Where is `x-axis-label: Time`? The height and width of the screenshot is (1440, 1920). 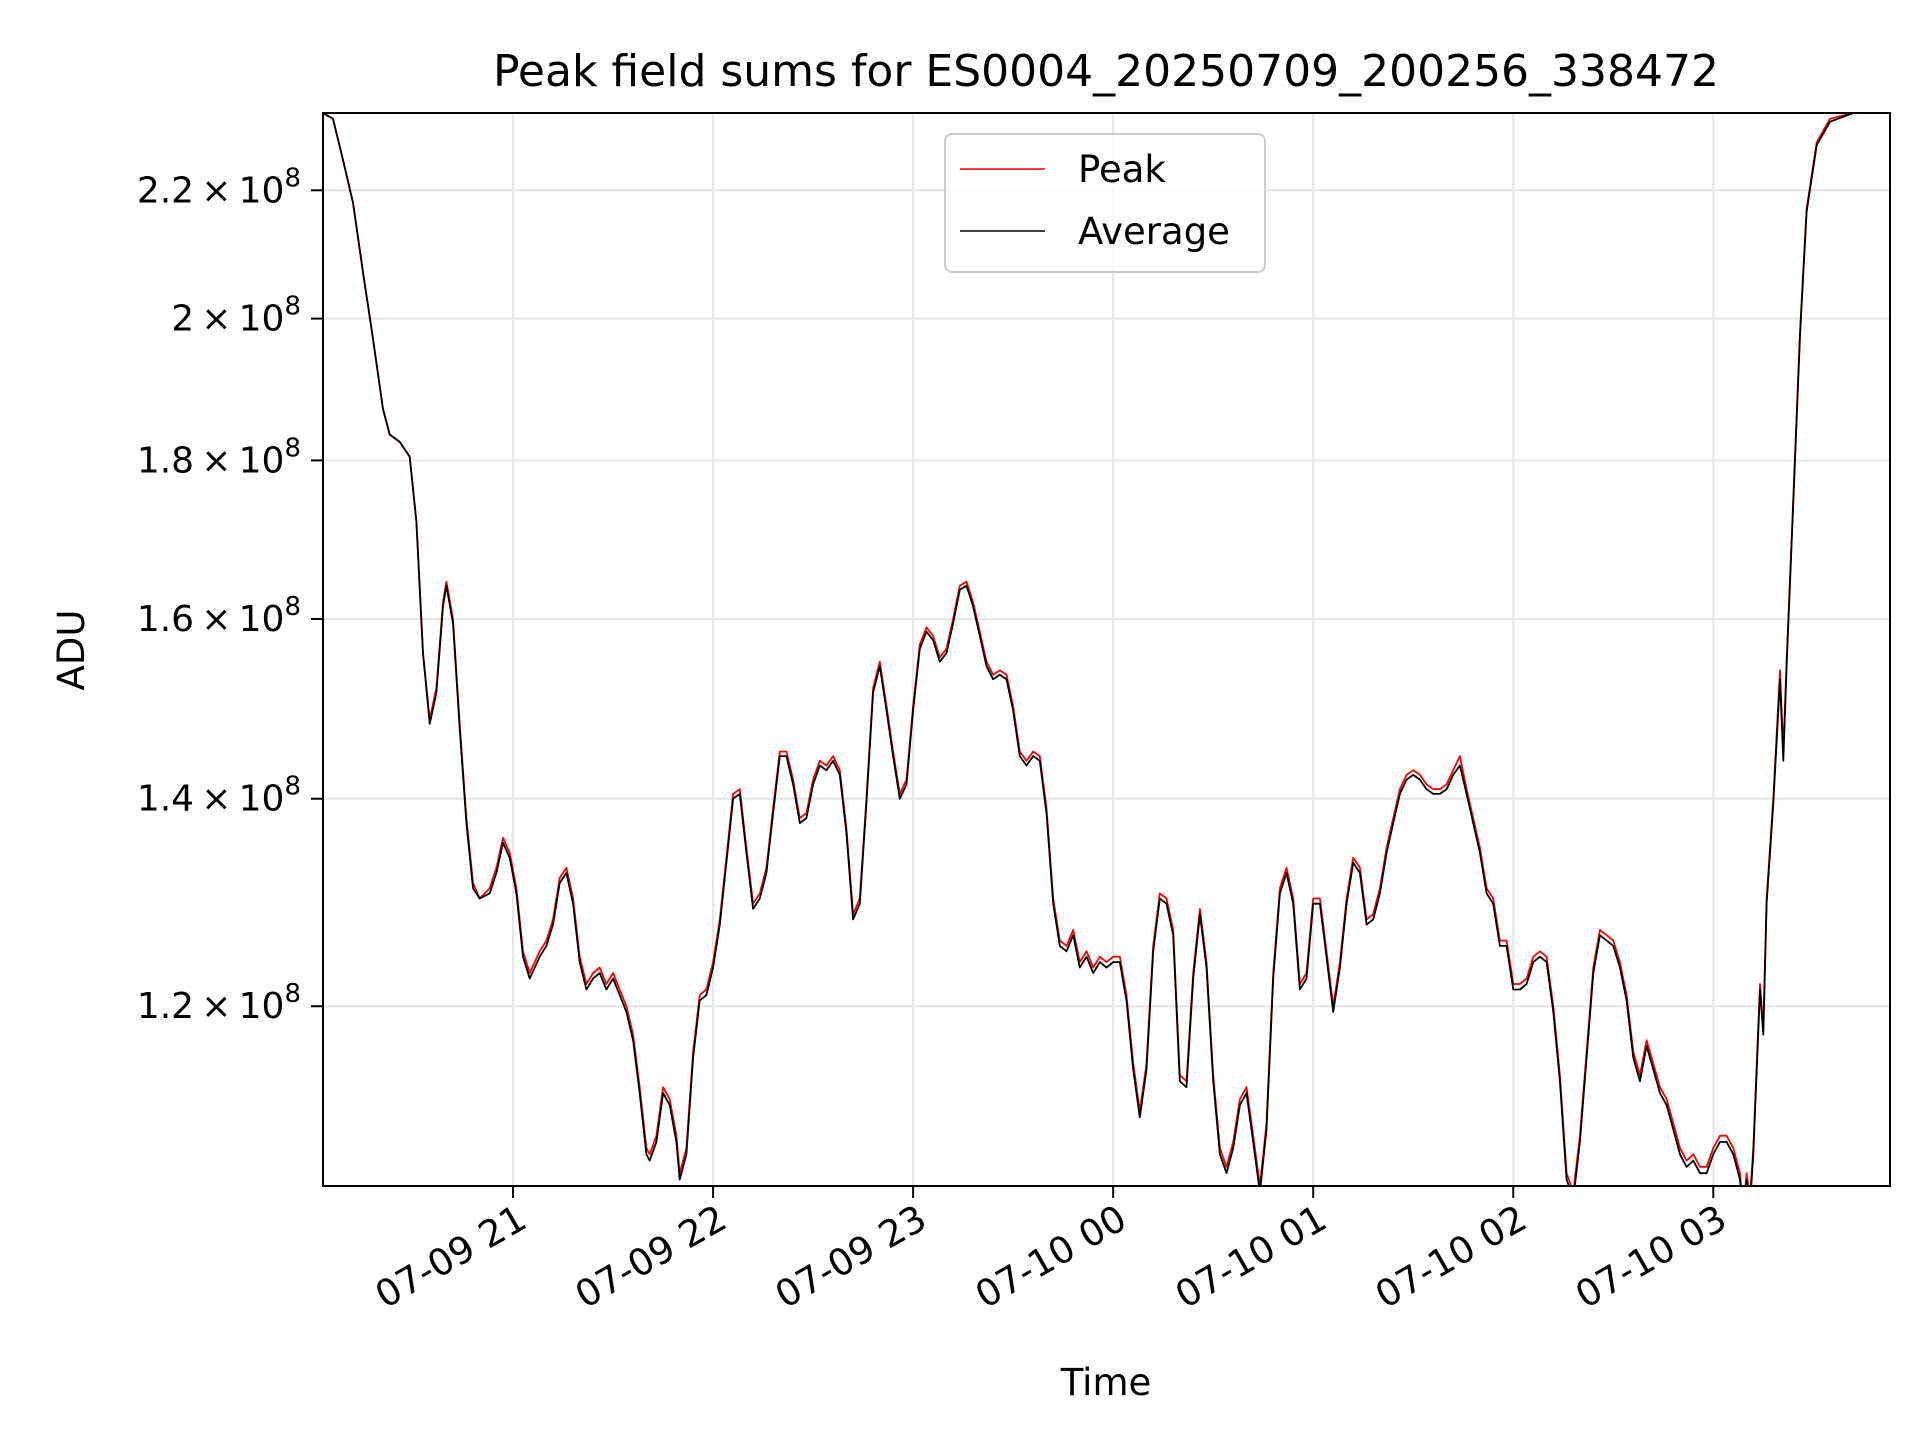 x-axis-label: Time is located at coordinates (1106, 1382).